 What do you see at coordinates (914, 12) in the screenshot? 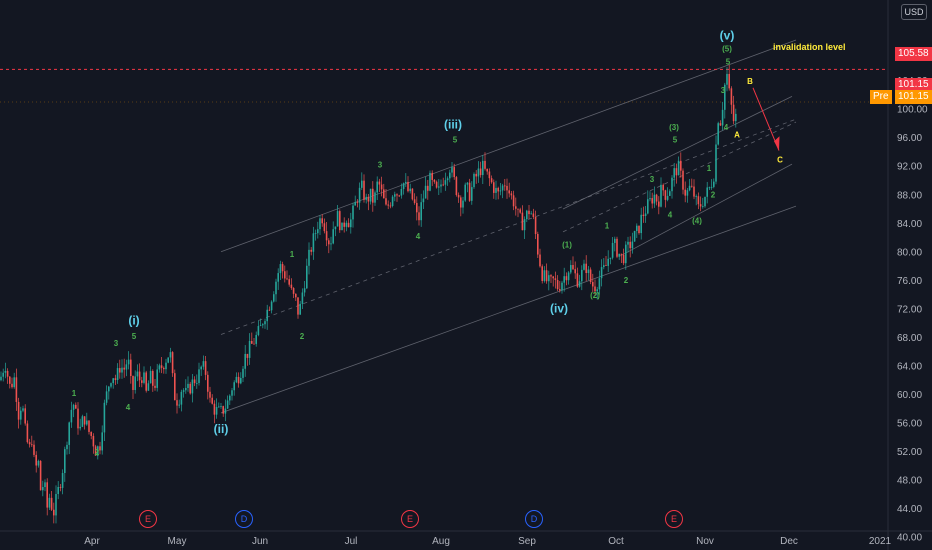
I see `currency-button: USD` at bounding box center [914, 12].